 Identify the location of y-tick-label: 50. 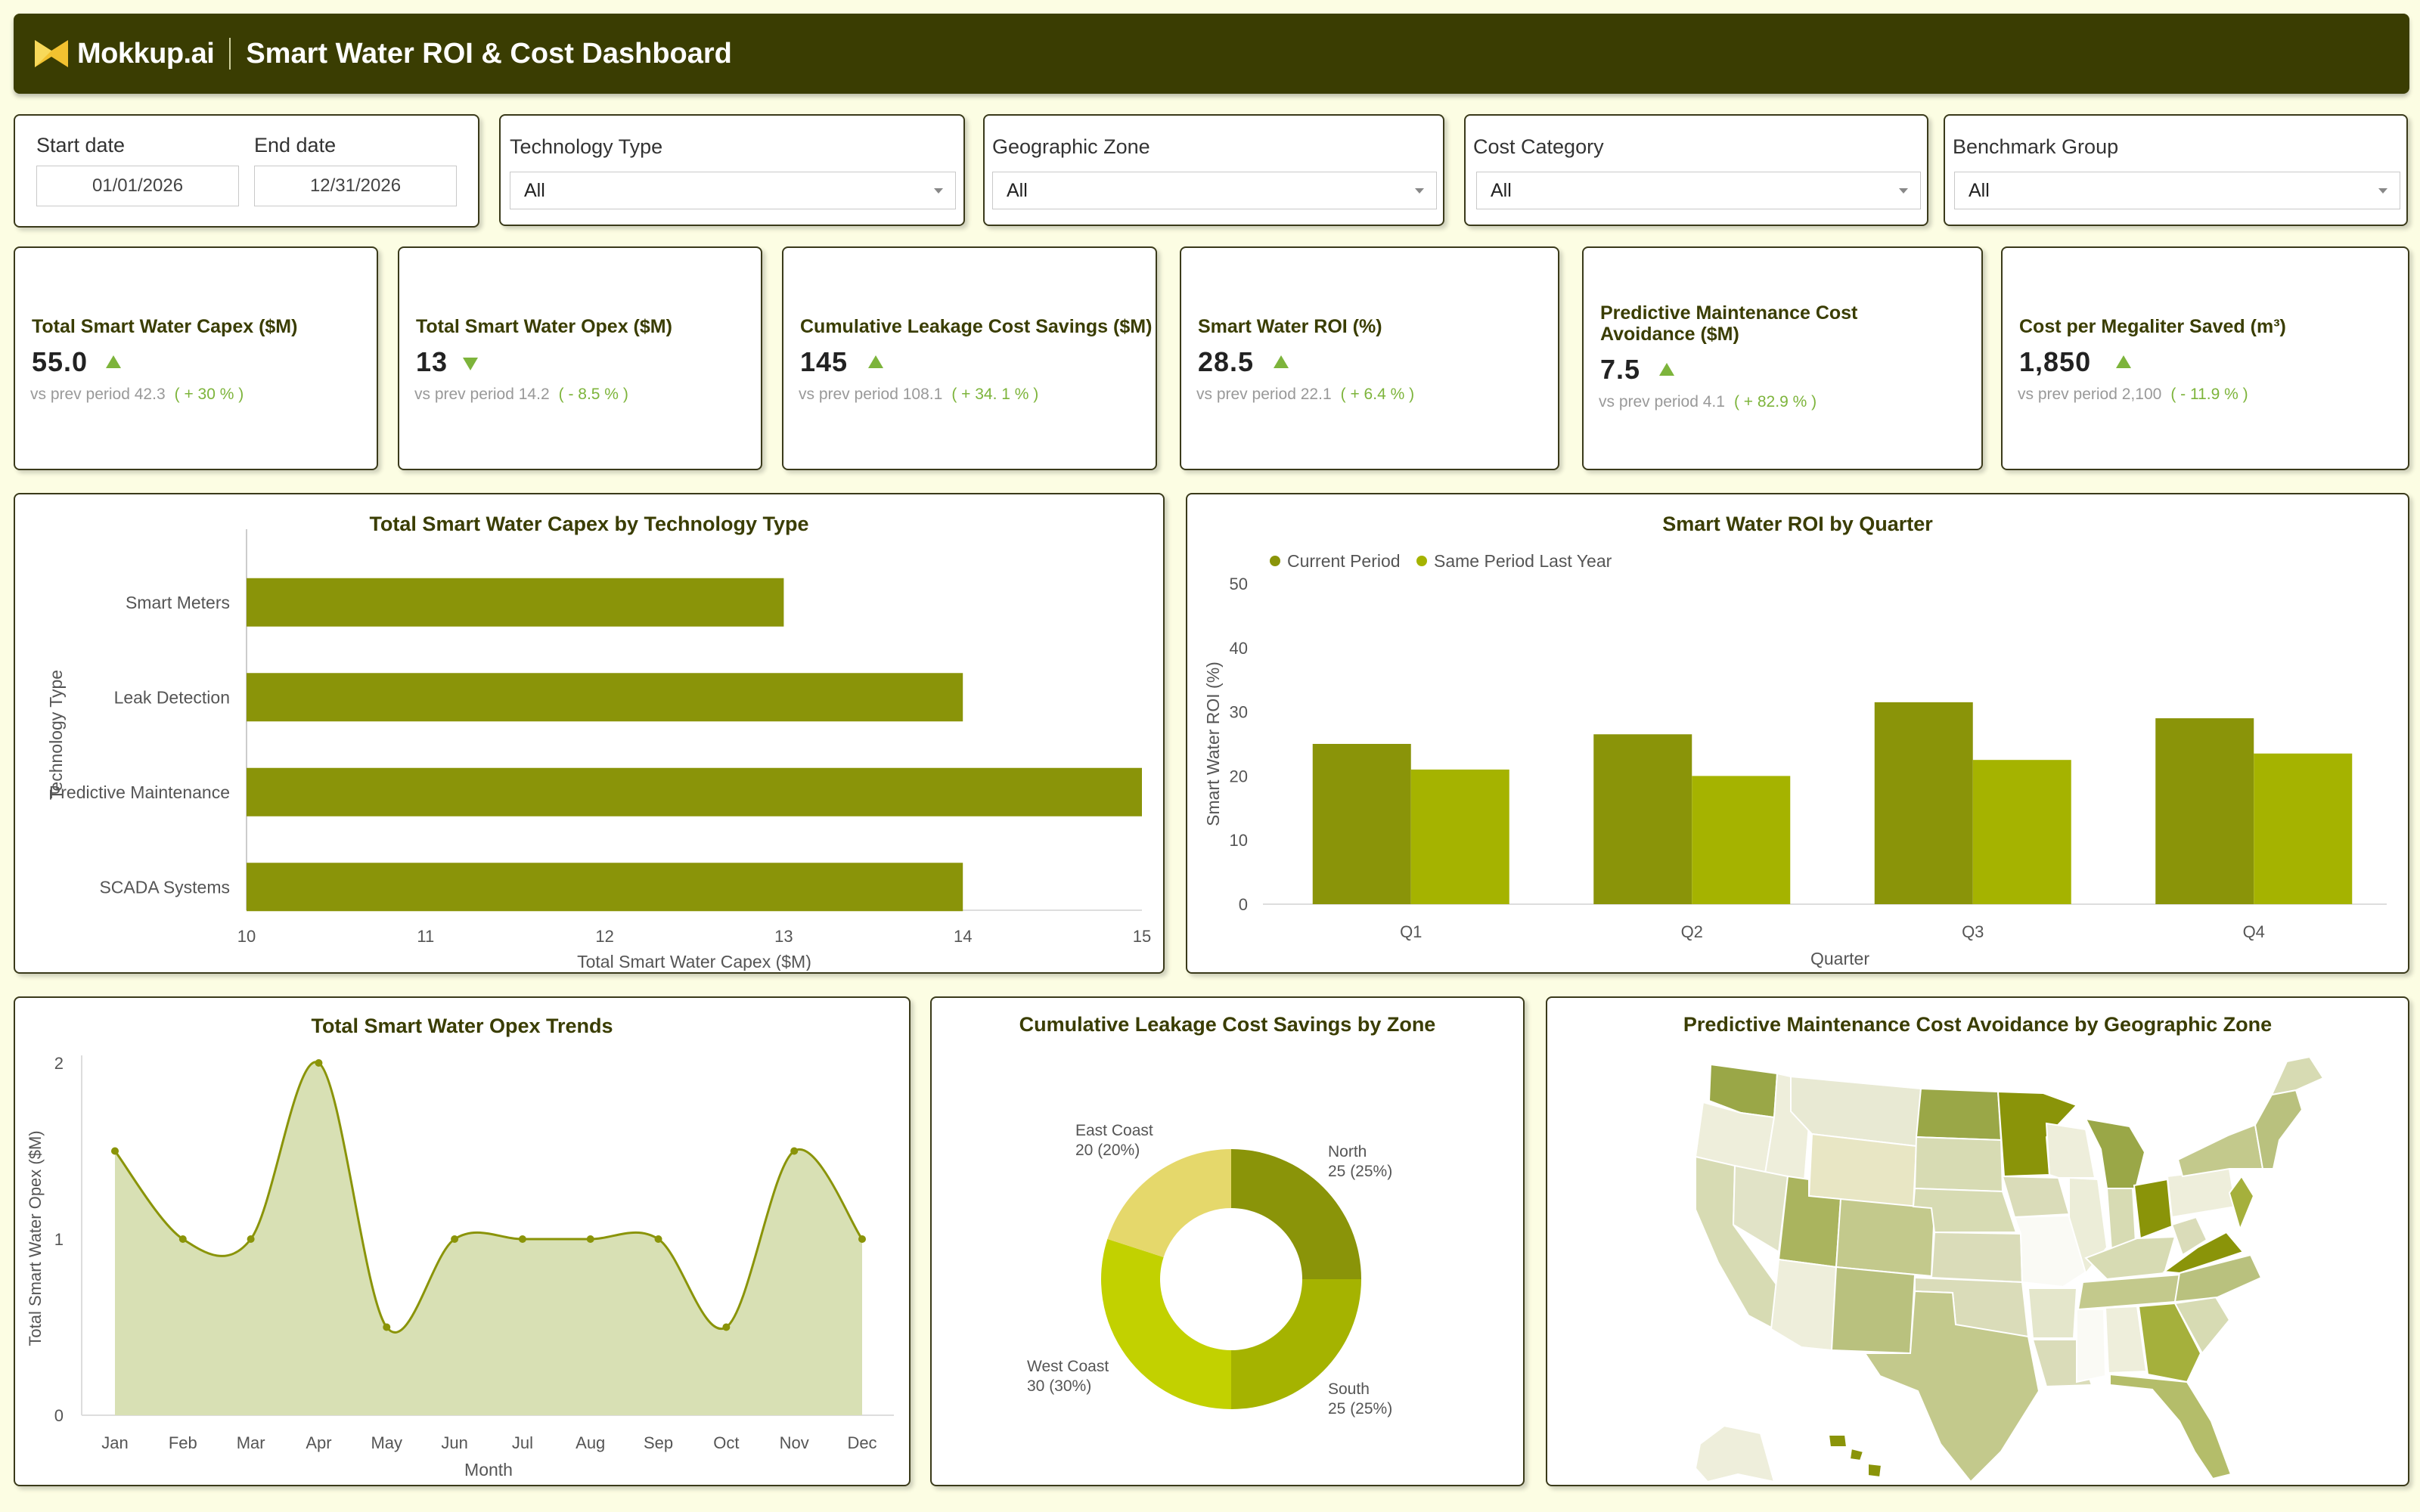
(1239, 584).